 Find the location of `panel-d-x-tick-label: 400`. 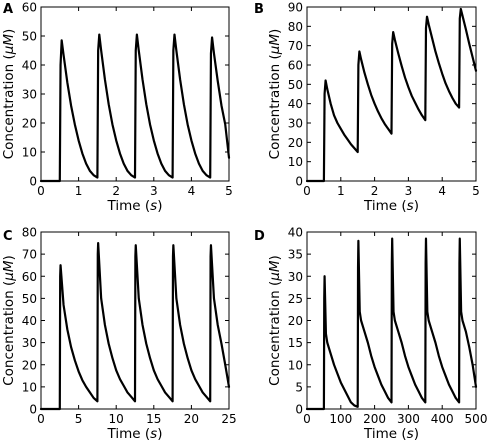

panel-d-x-tick-label: 400 is located at coordinates (442, 419).